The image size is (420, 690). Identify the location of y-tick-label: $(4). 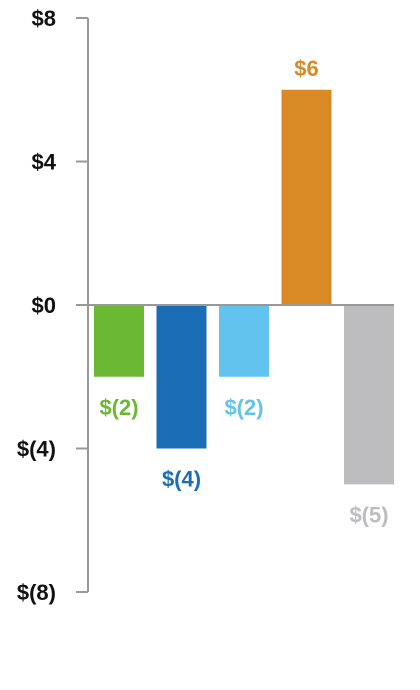
(36, 449).